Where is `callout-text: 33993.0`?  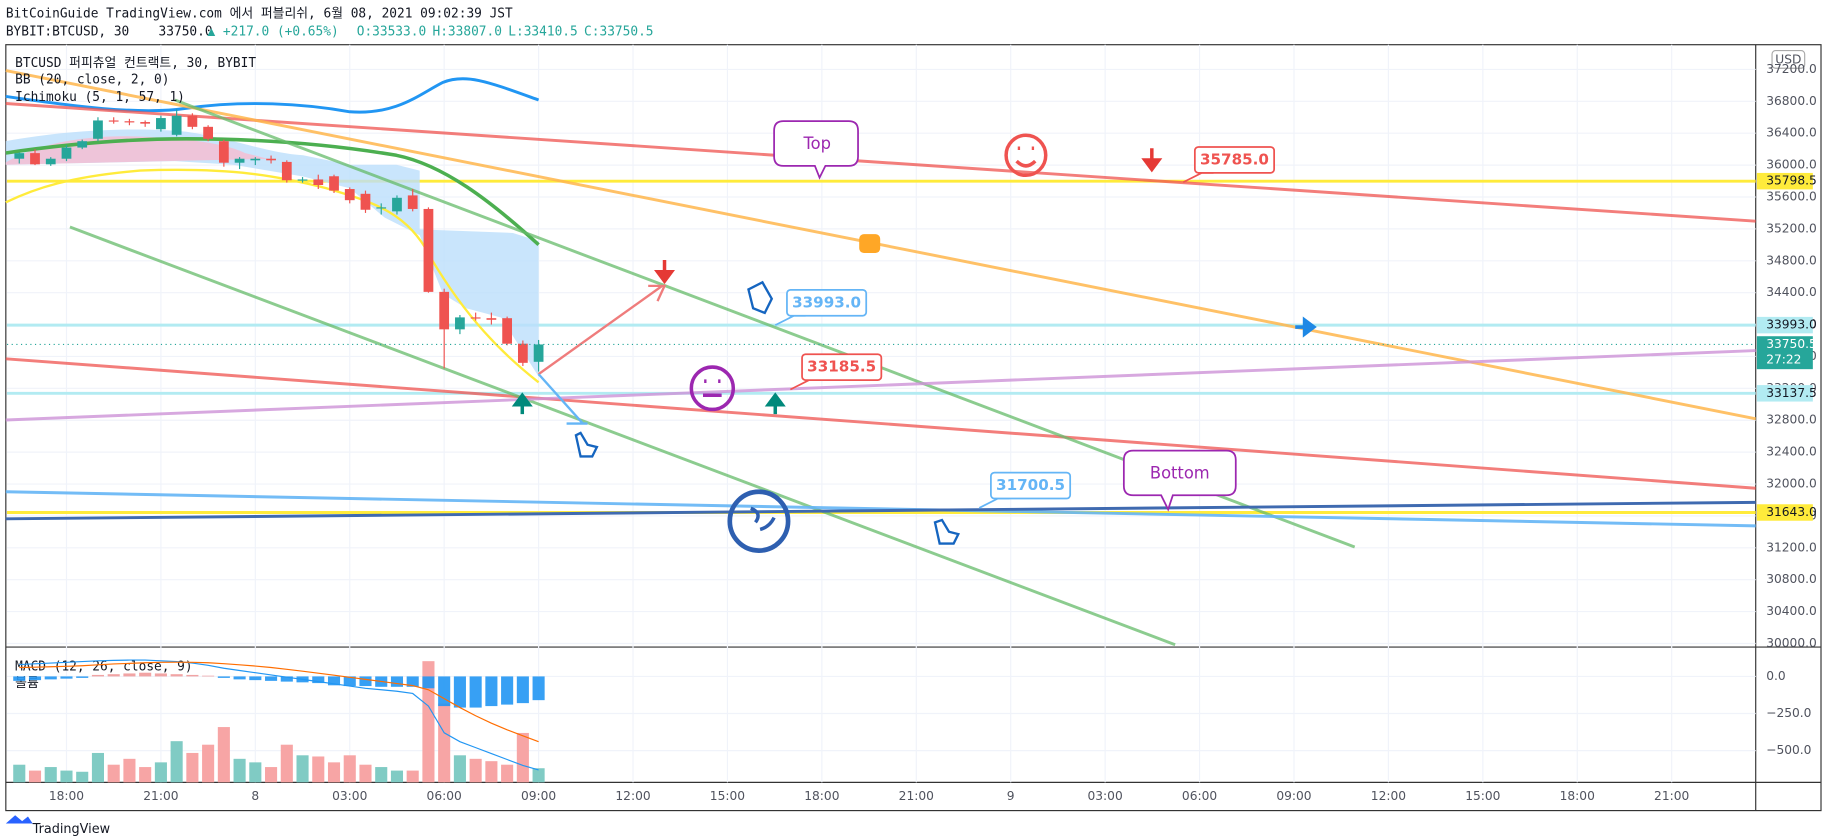
callout-text: 33993.0 is located at coordinates (826, 302).